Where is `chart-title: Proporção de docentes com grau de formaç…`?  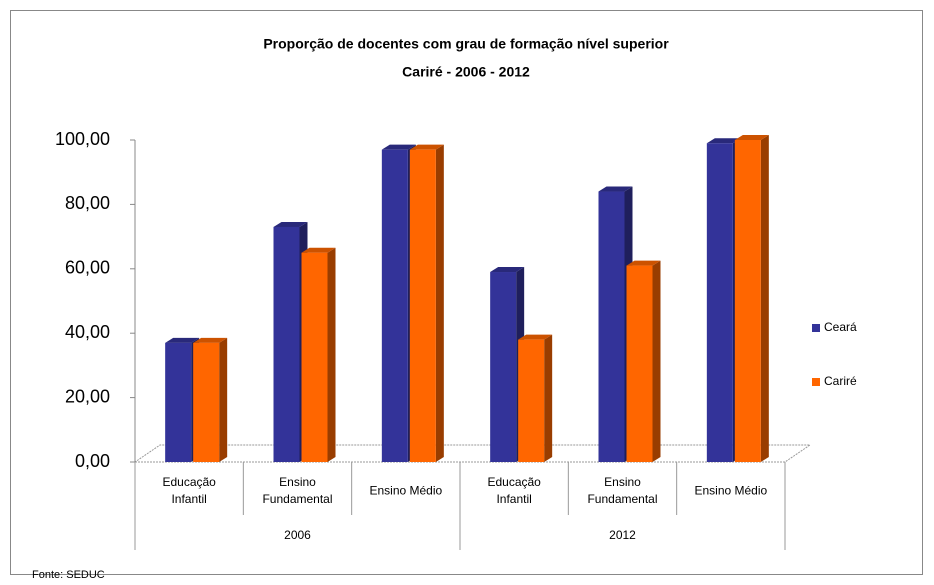
chart-title: Proporção de docentes com grau de formaç… is located at coordinates (466, 44).